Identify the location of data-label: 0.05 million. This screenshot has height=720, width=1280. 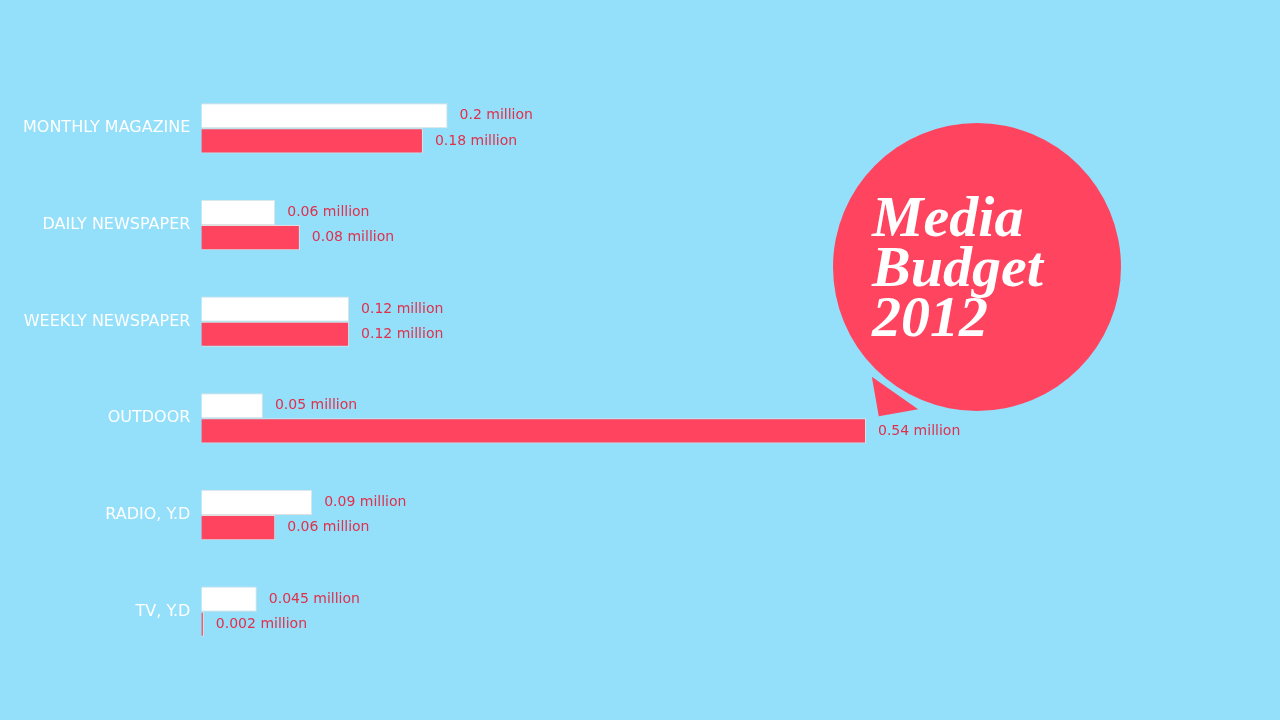
(316, 404).